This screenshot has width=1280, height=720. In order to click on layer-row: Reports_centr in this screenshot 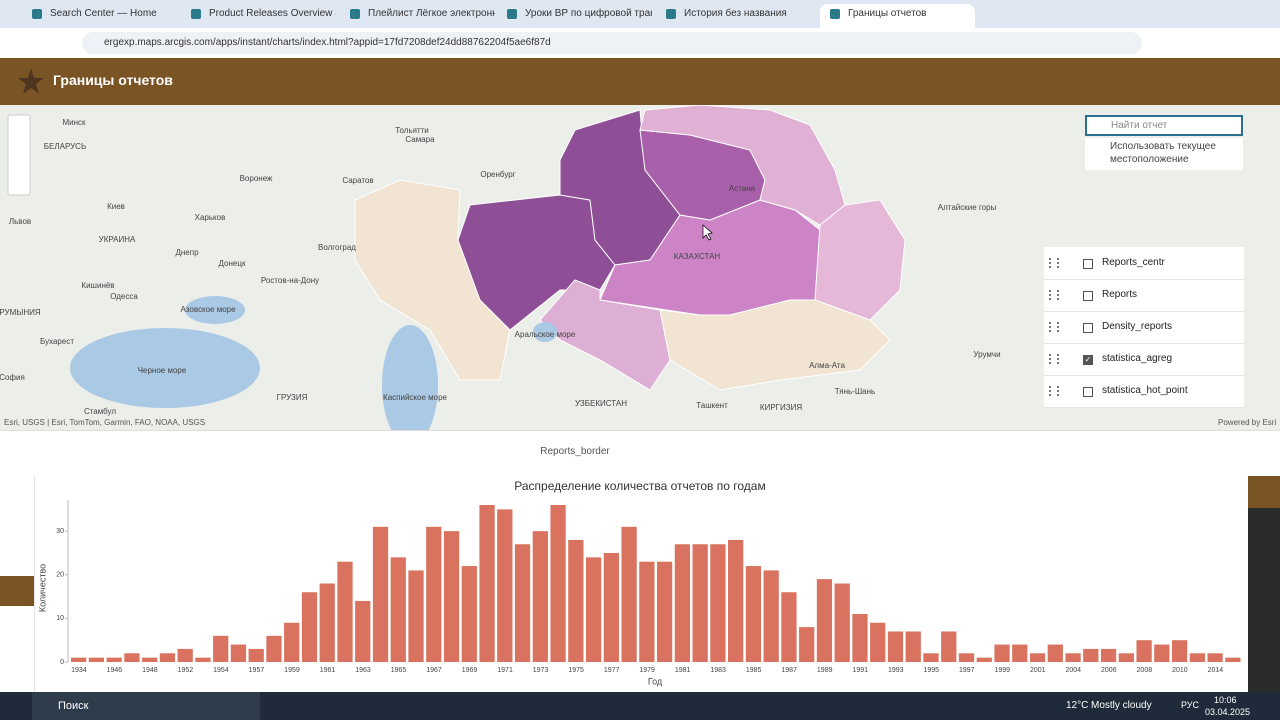, I will do `click(1144, 263)`.